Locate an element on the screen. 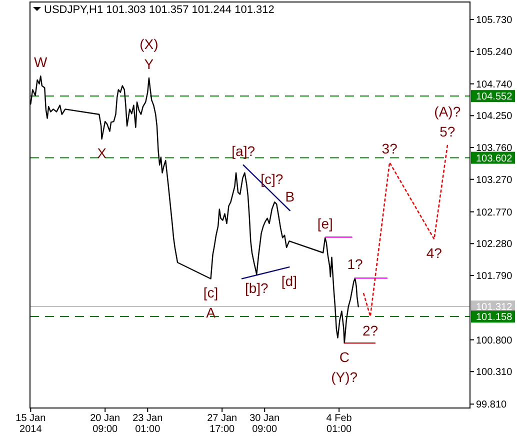 The width and height of the screenshot is (517, 437). x-tick-label: 23 Jan 01:00 is located at coordinates (147, 424).